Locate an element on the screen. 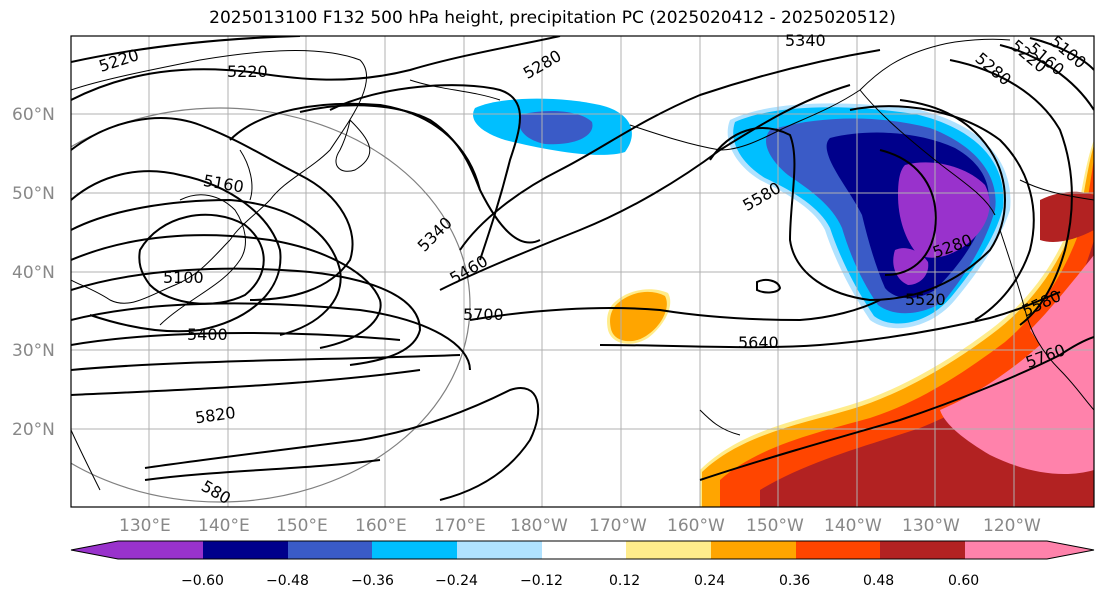 The width and height of the screenshot is (1105, 601). colorbar-extend-right is located at coordinates (1070, 550).